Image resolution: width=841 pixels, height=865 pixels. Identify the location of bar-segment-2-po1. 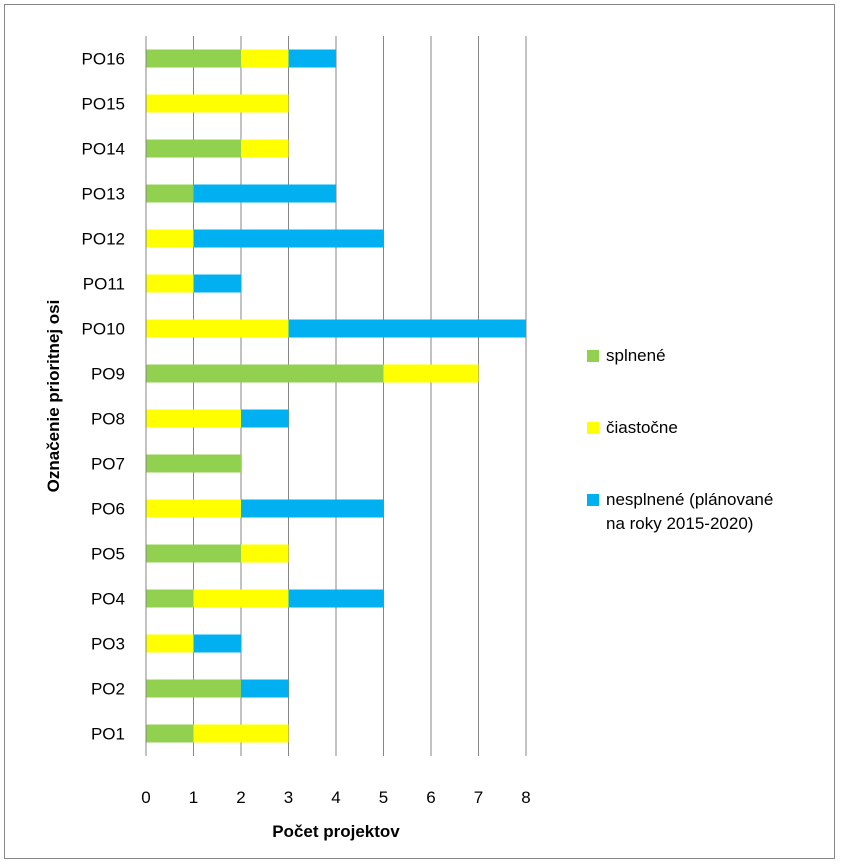
(241, 733).